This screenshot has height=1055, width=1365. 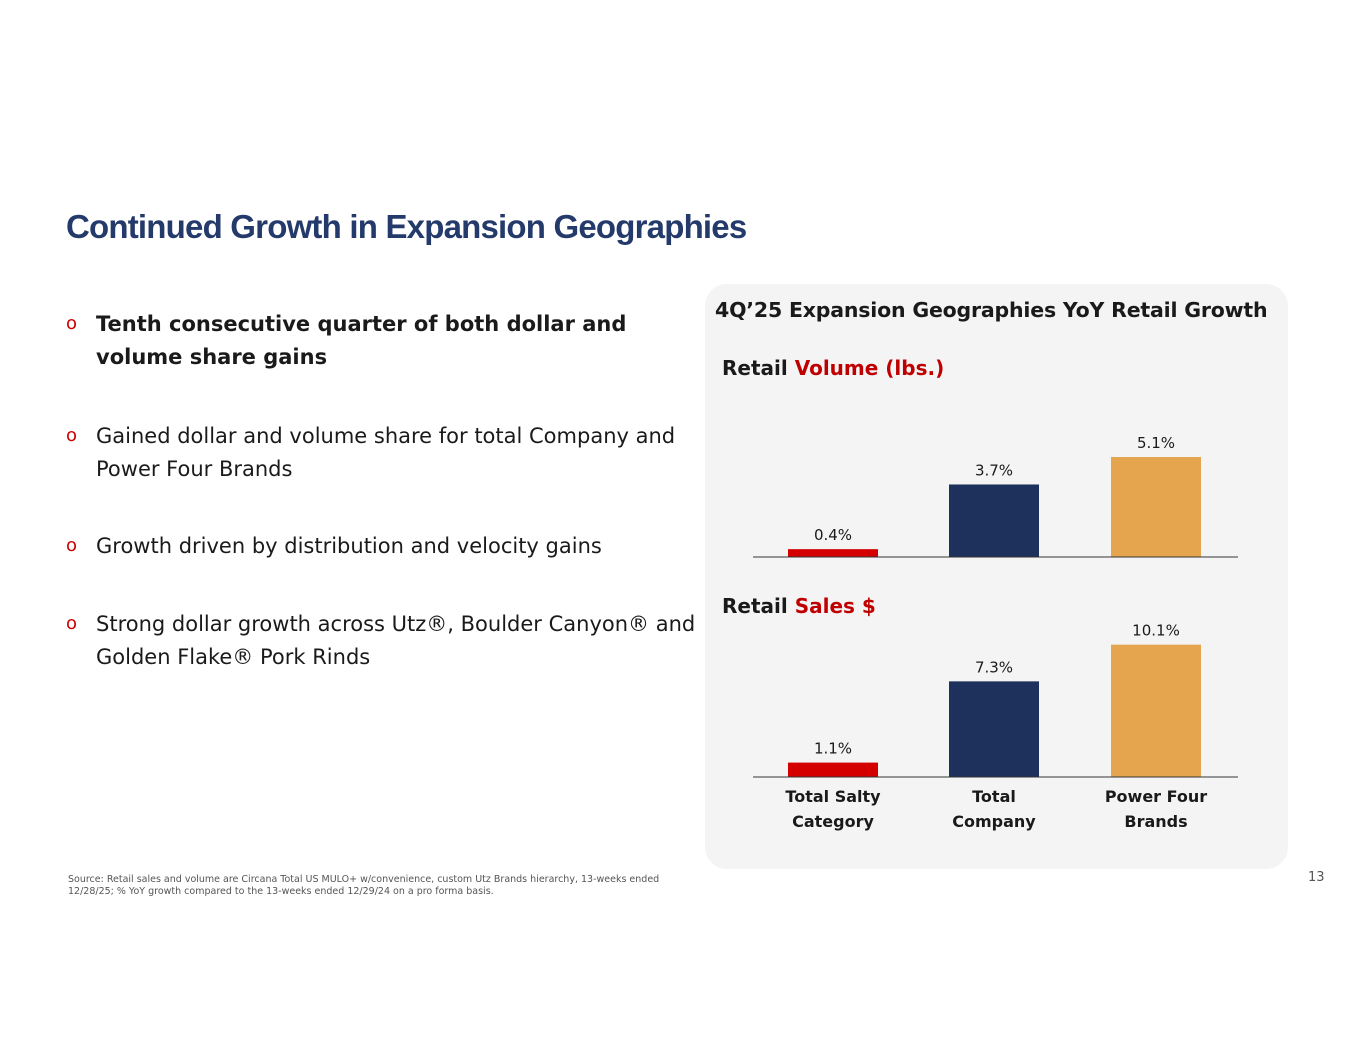 What do you see at coordinates (833, 535) in the screenshot?
I see `volume-data-label: 0.4%` at bounding box center [833, 535].